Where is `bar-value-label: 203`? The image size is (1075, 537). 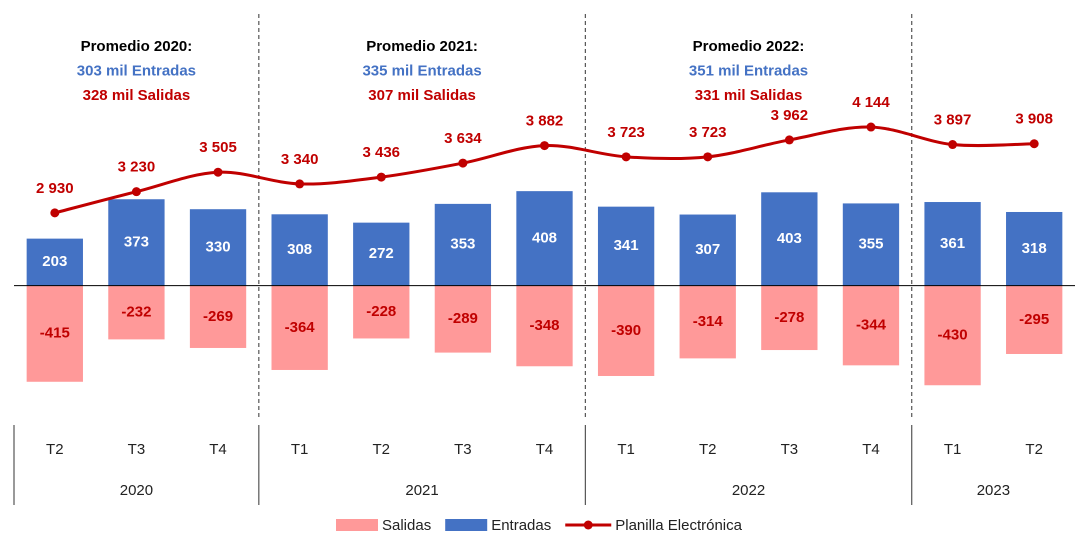
bar-value-label: 203 is located at coordinates (54, 261).